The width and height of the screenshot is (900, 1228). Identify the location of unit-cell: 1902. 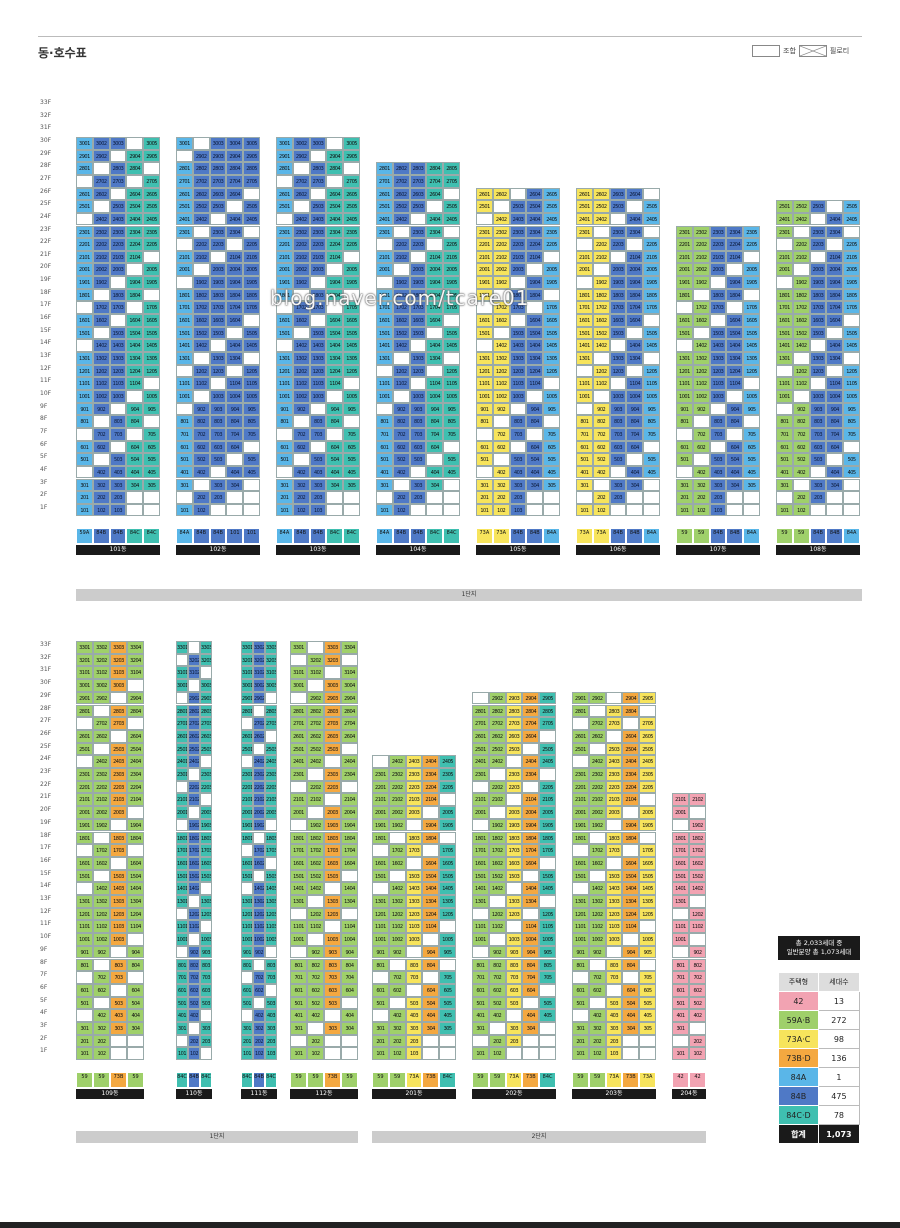
(601, 282).